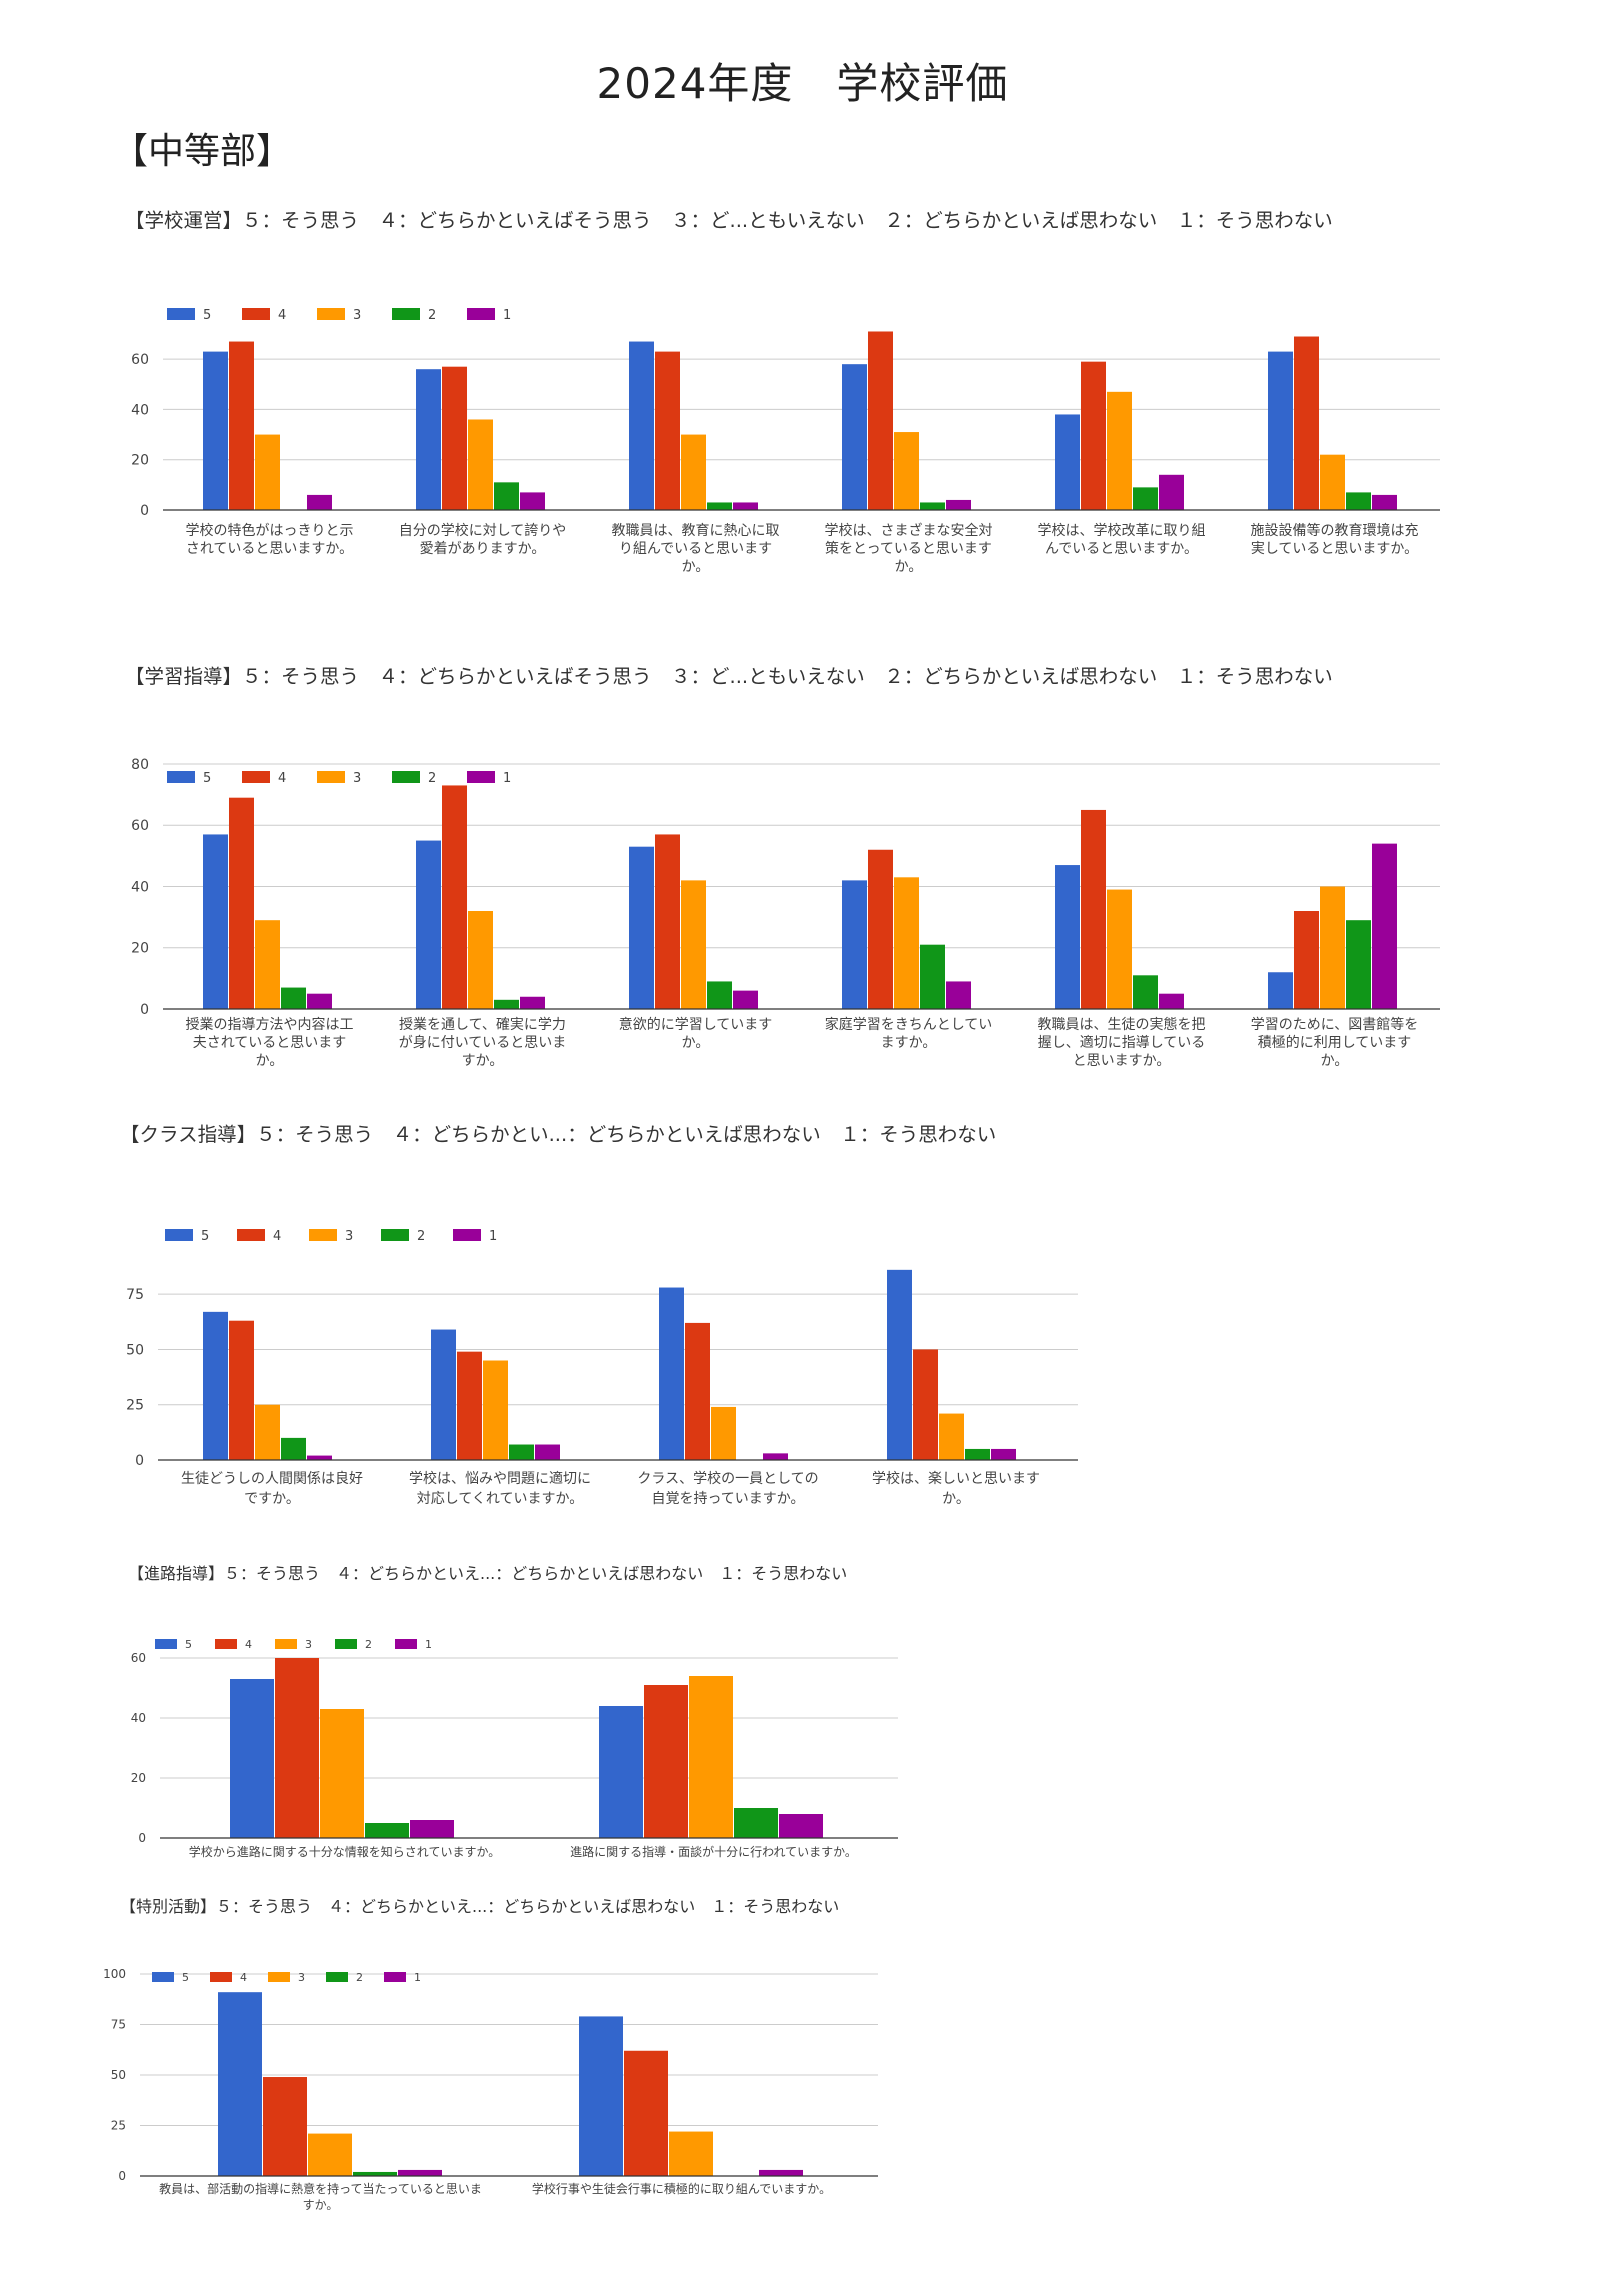  What do you see at coordinates (500, 1478) in the screenshot?
I see `category-label: 学校は、悩みや問題に適切に` at bounding box center [500, 1478].